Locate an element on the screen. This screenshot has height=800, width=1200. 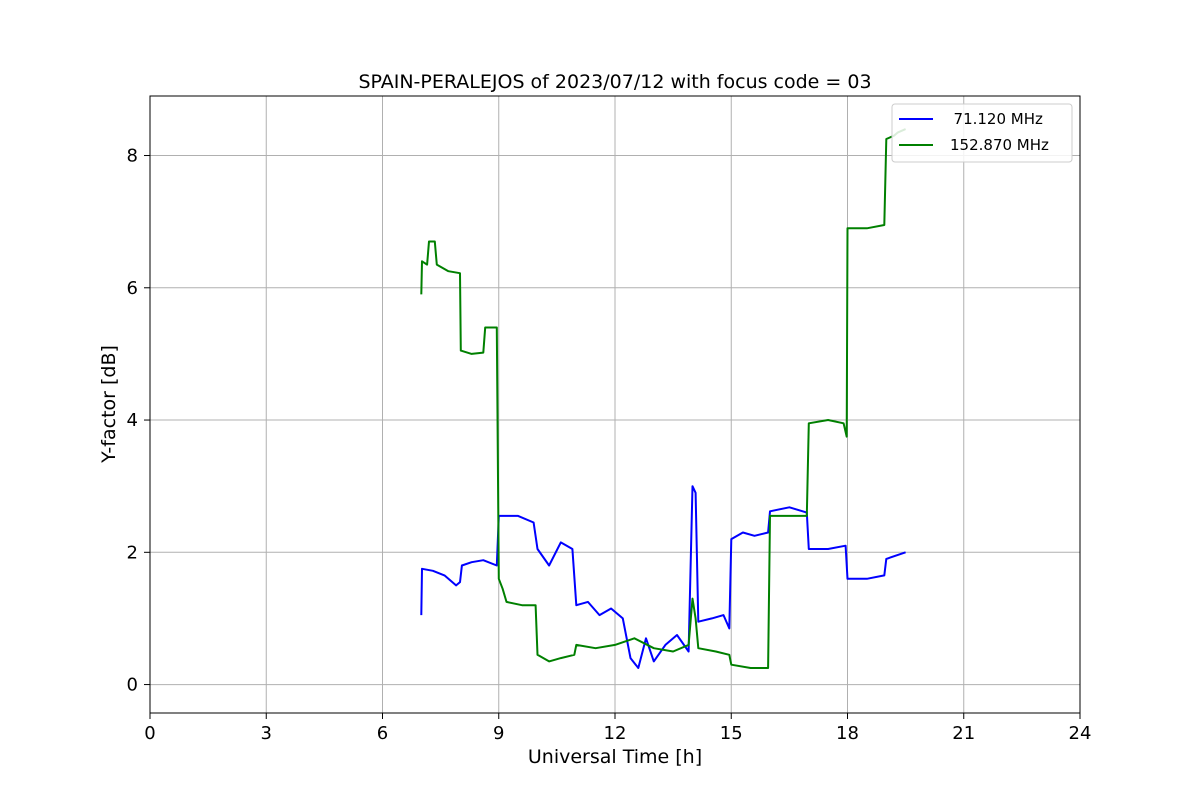
x-tick-label: 3 is located at coordinates (266, 733).